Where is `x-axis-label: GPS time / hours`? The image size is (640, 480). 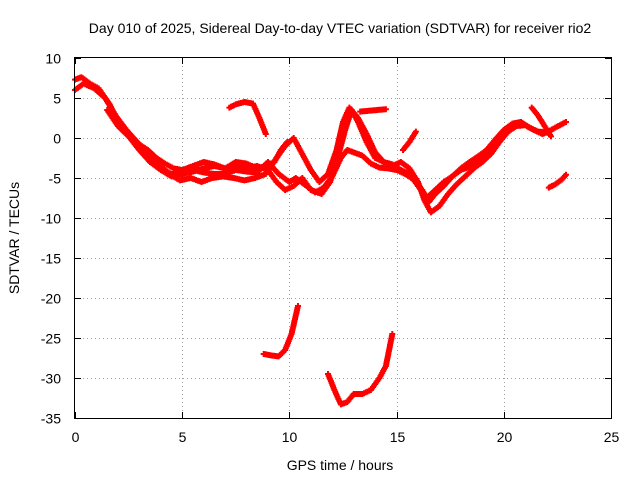 x-axis-label: GPS time / hours is located at coordinates (340, 465).